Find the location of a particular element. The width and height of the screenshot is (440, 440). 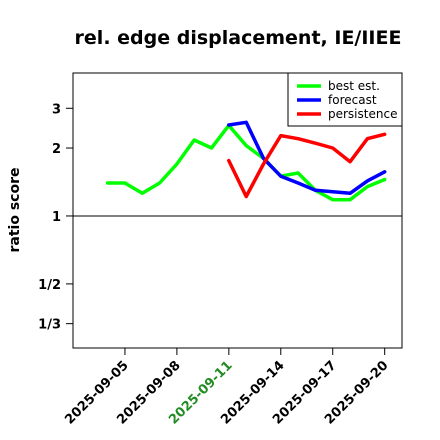

y-axis: 3 2 1 1/2 1/3 is located at coordinates (55, 217).